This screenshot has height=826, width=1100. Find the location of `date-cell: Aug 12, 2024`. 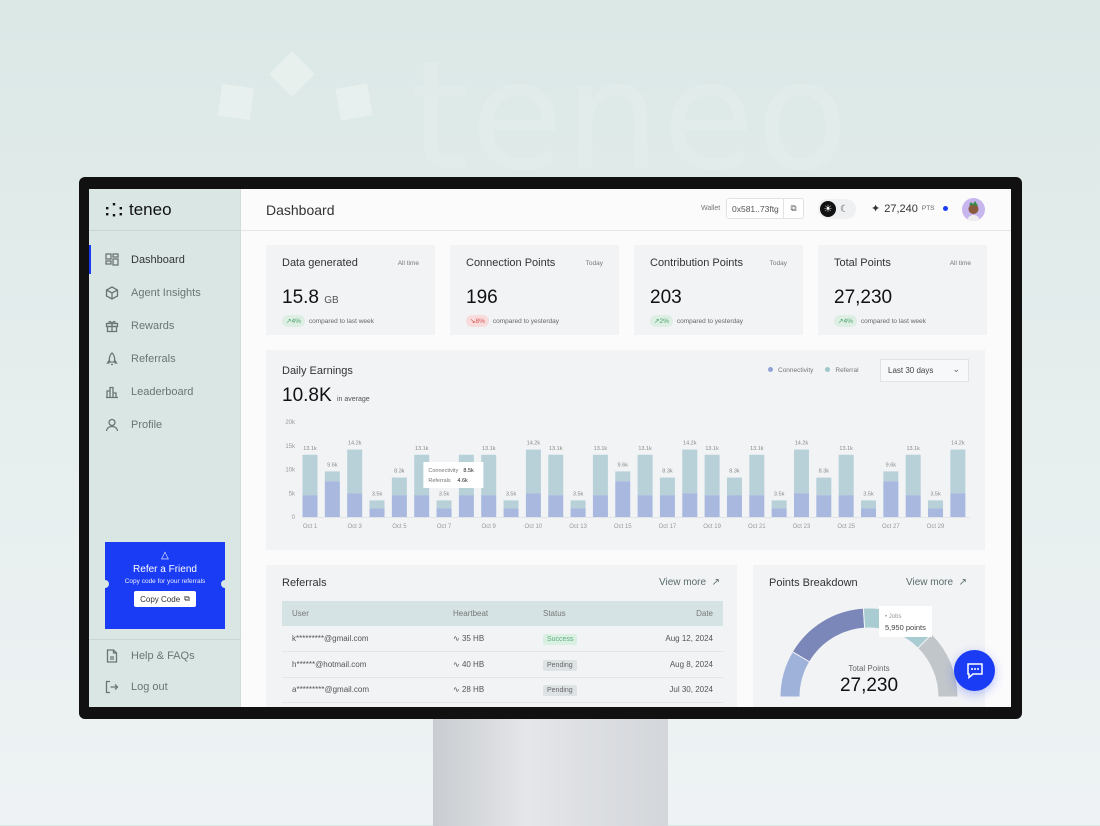

date-cell: Aug 12, 2024 is located at coordinates (673, 639).